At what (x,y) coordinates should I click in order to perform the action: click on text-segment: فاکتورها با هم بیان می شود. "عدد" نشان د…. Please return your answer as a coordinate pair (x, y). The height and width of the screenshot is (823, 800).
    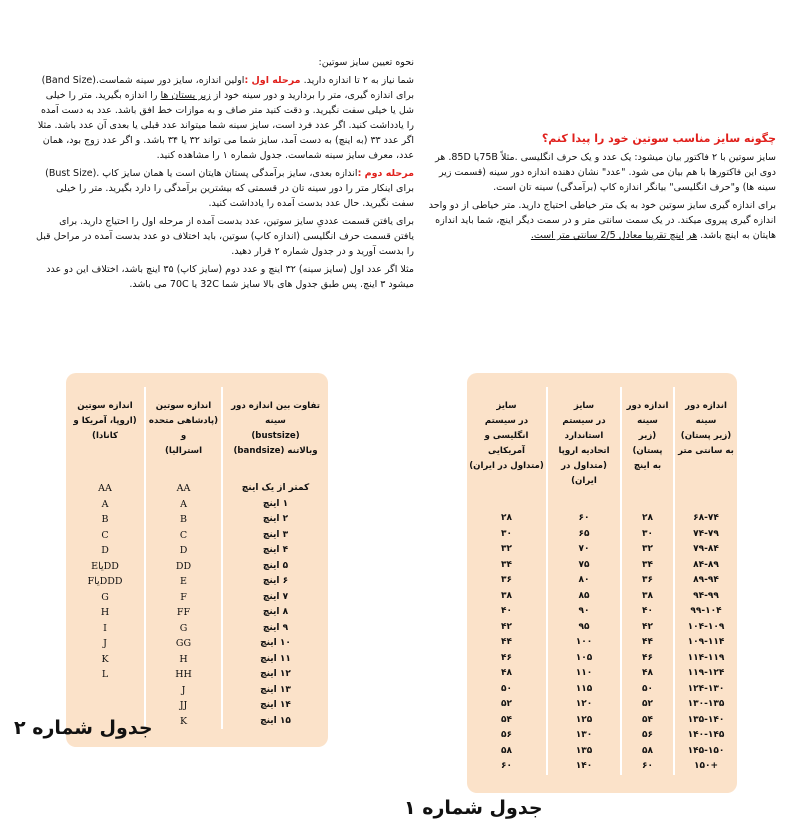
    Looking at the image, I should click on (607, 180).